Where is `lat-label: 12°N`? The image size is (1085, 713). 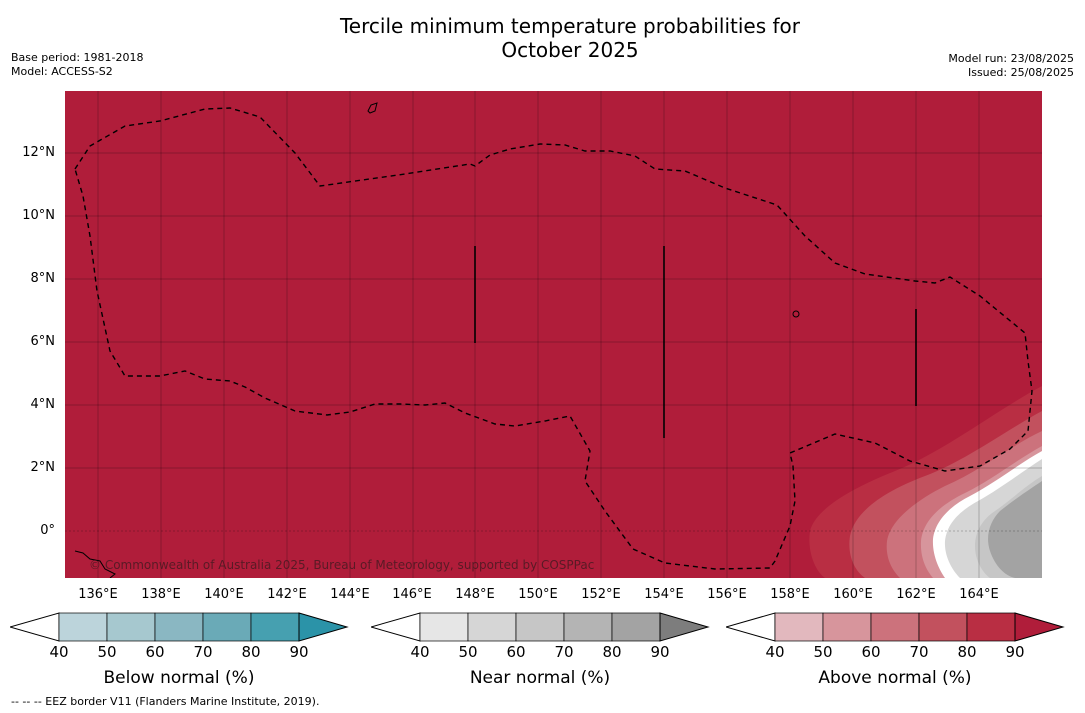
lat-label: 12°N is located at coordinates (38, 152).